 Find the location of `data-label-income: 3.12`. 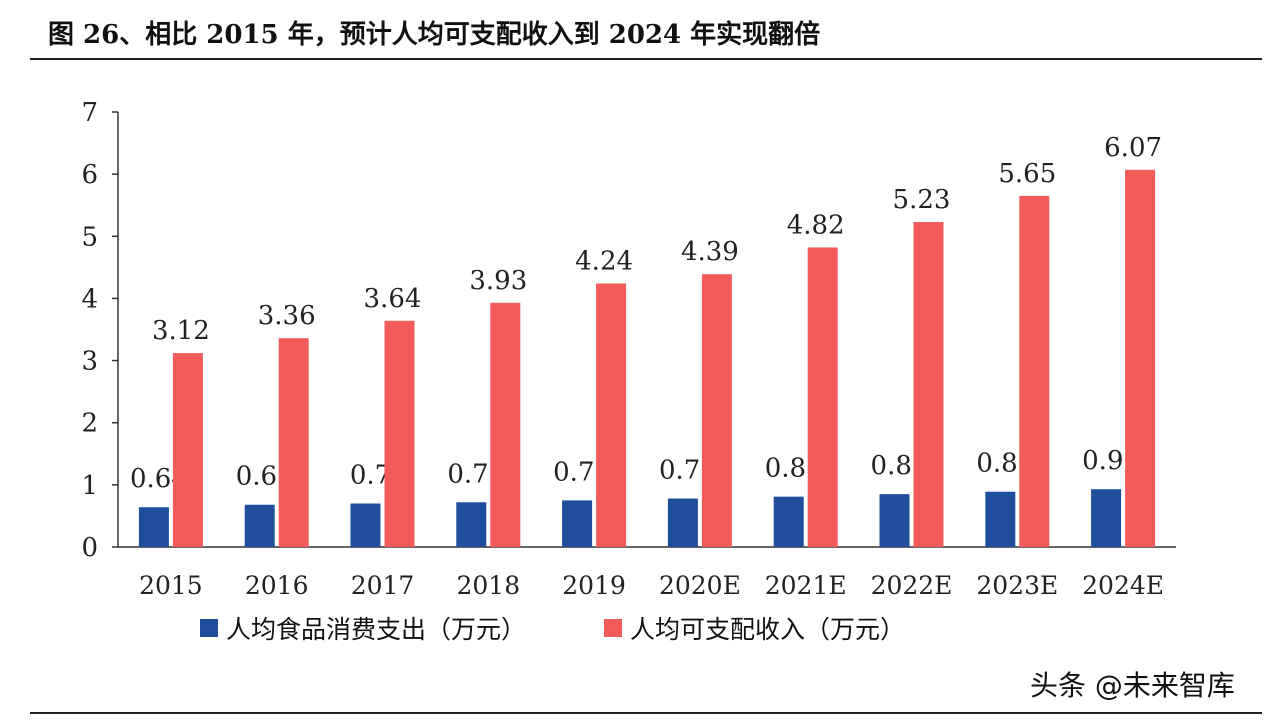

data-label-income: 3.12 is located at coordinates (181, 331).